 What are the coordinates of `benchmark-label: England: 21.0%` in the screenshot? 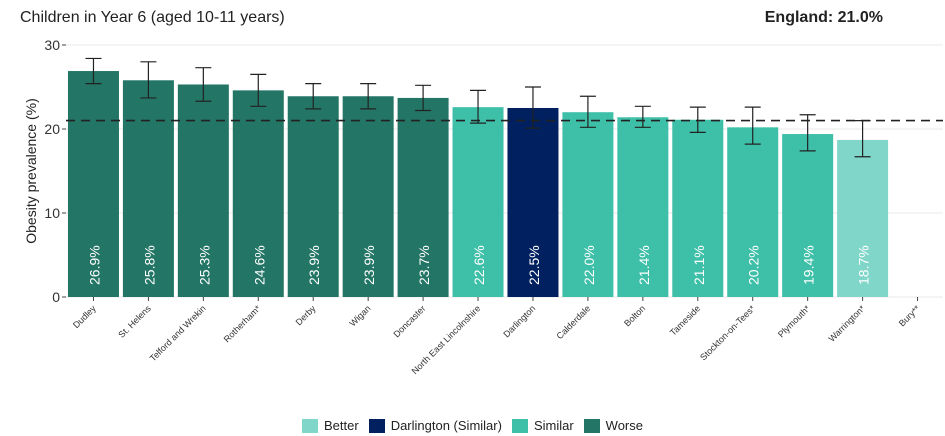 It's located at (823, 17).